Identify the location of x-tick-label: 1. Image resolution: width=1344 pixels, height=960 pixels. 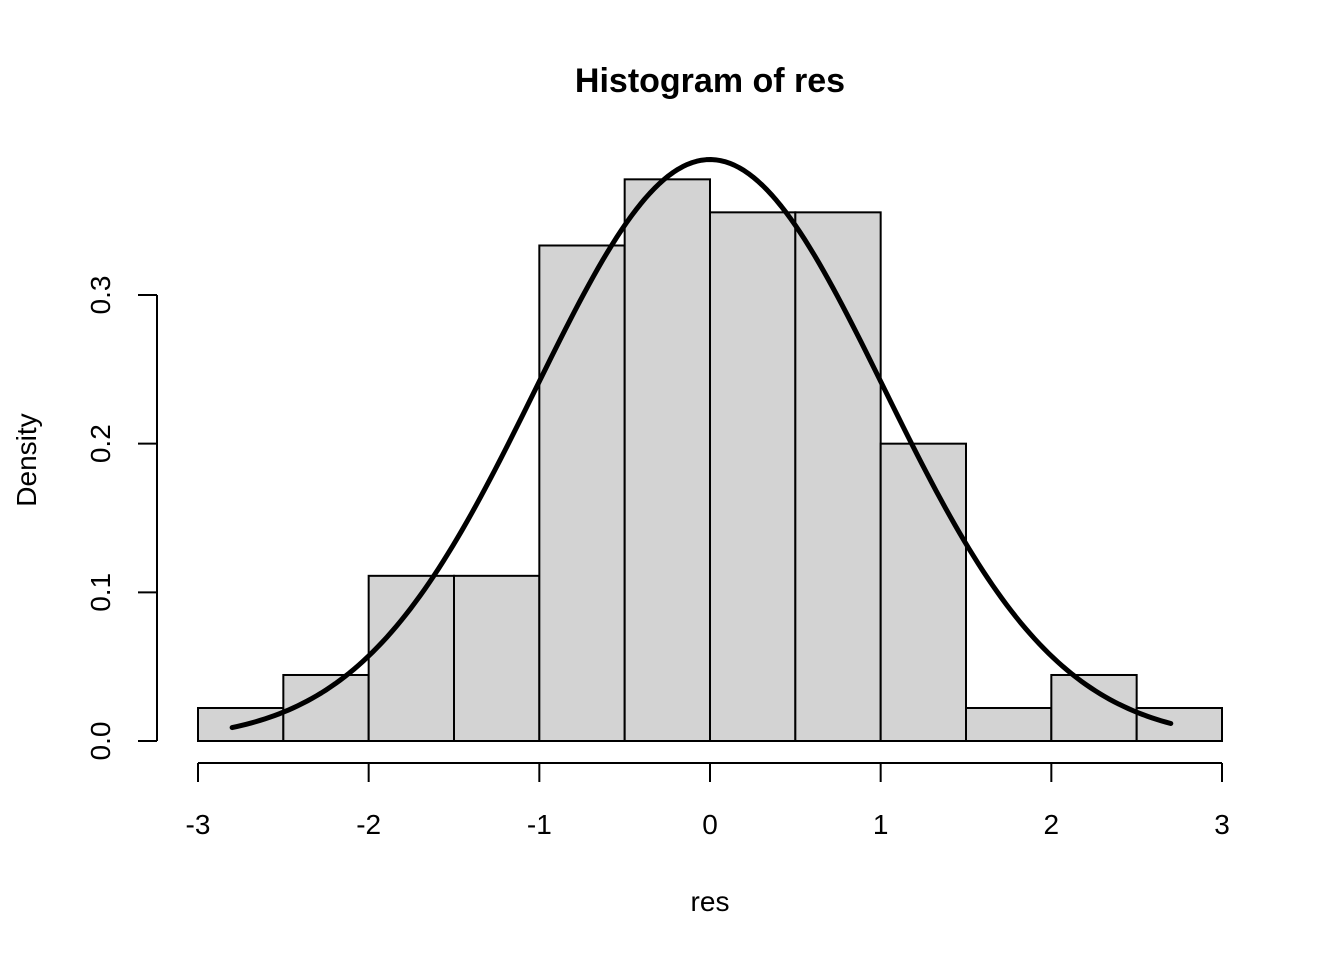
(881, 824).